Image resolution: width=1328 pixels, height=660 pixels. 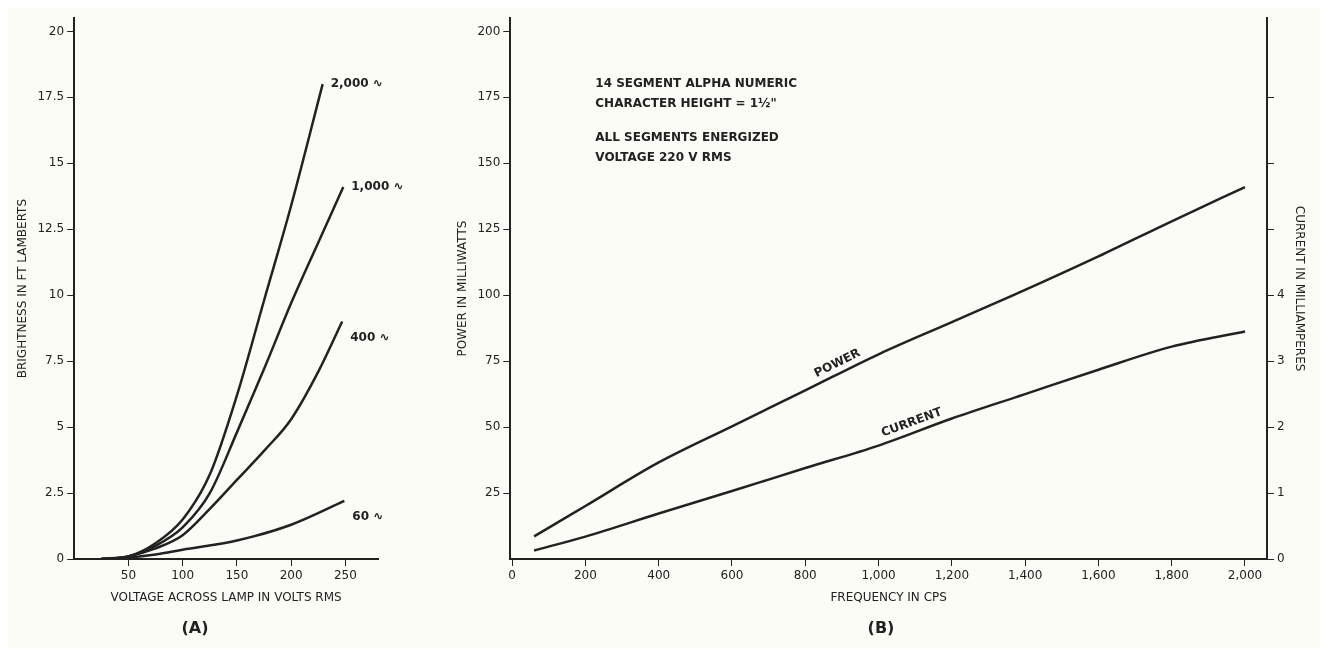 What do you see at coordinates (1171, 575) in the screenshot?
I see `x-tick-label: 1,800` at bounding box center [1171, 575].